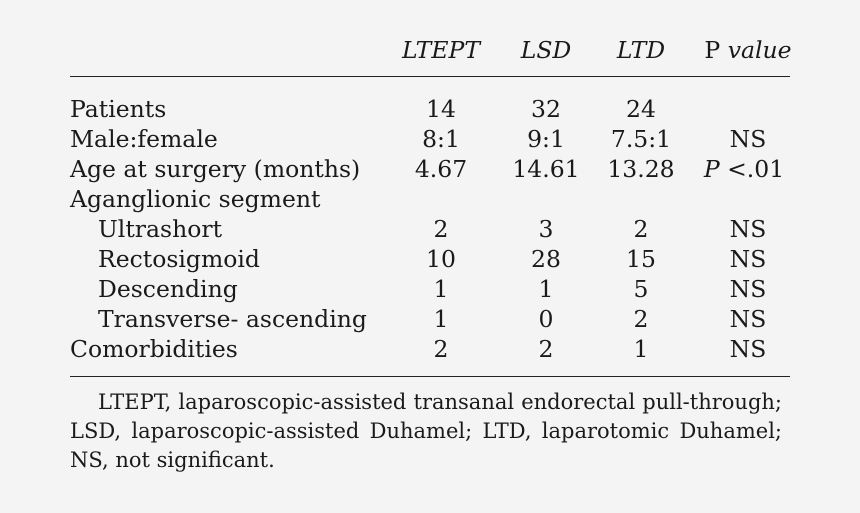 This screenshot has height=513, width=860. Describe the element at coordinates (711, 169) in the screenshot. I see `p-italic: P` at that location.